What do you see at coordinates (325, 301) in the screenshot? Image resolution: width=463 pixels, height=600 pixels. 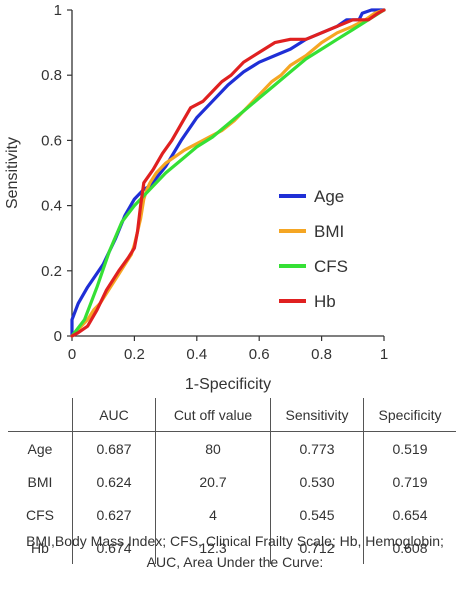 I see `legend-label-hb: Hb` at bounding box center [325, 301].